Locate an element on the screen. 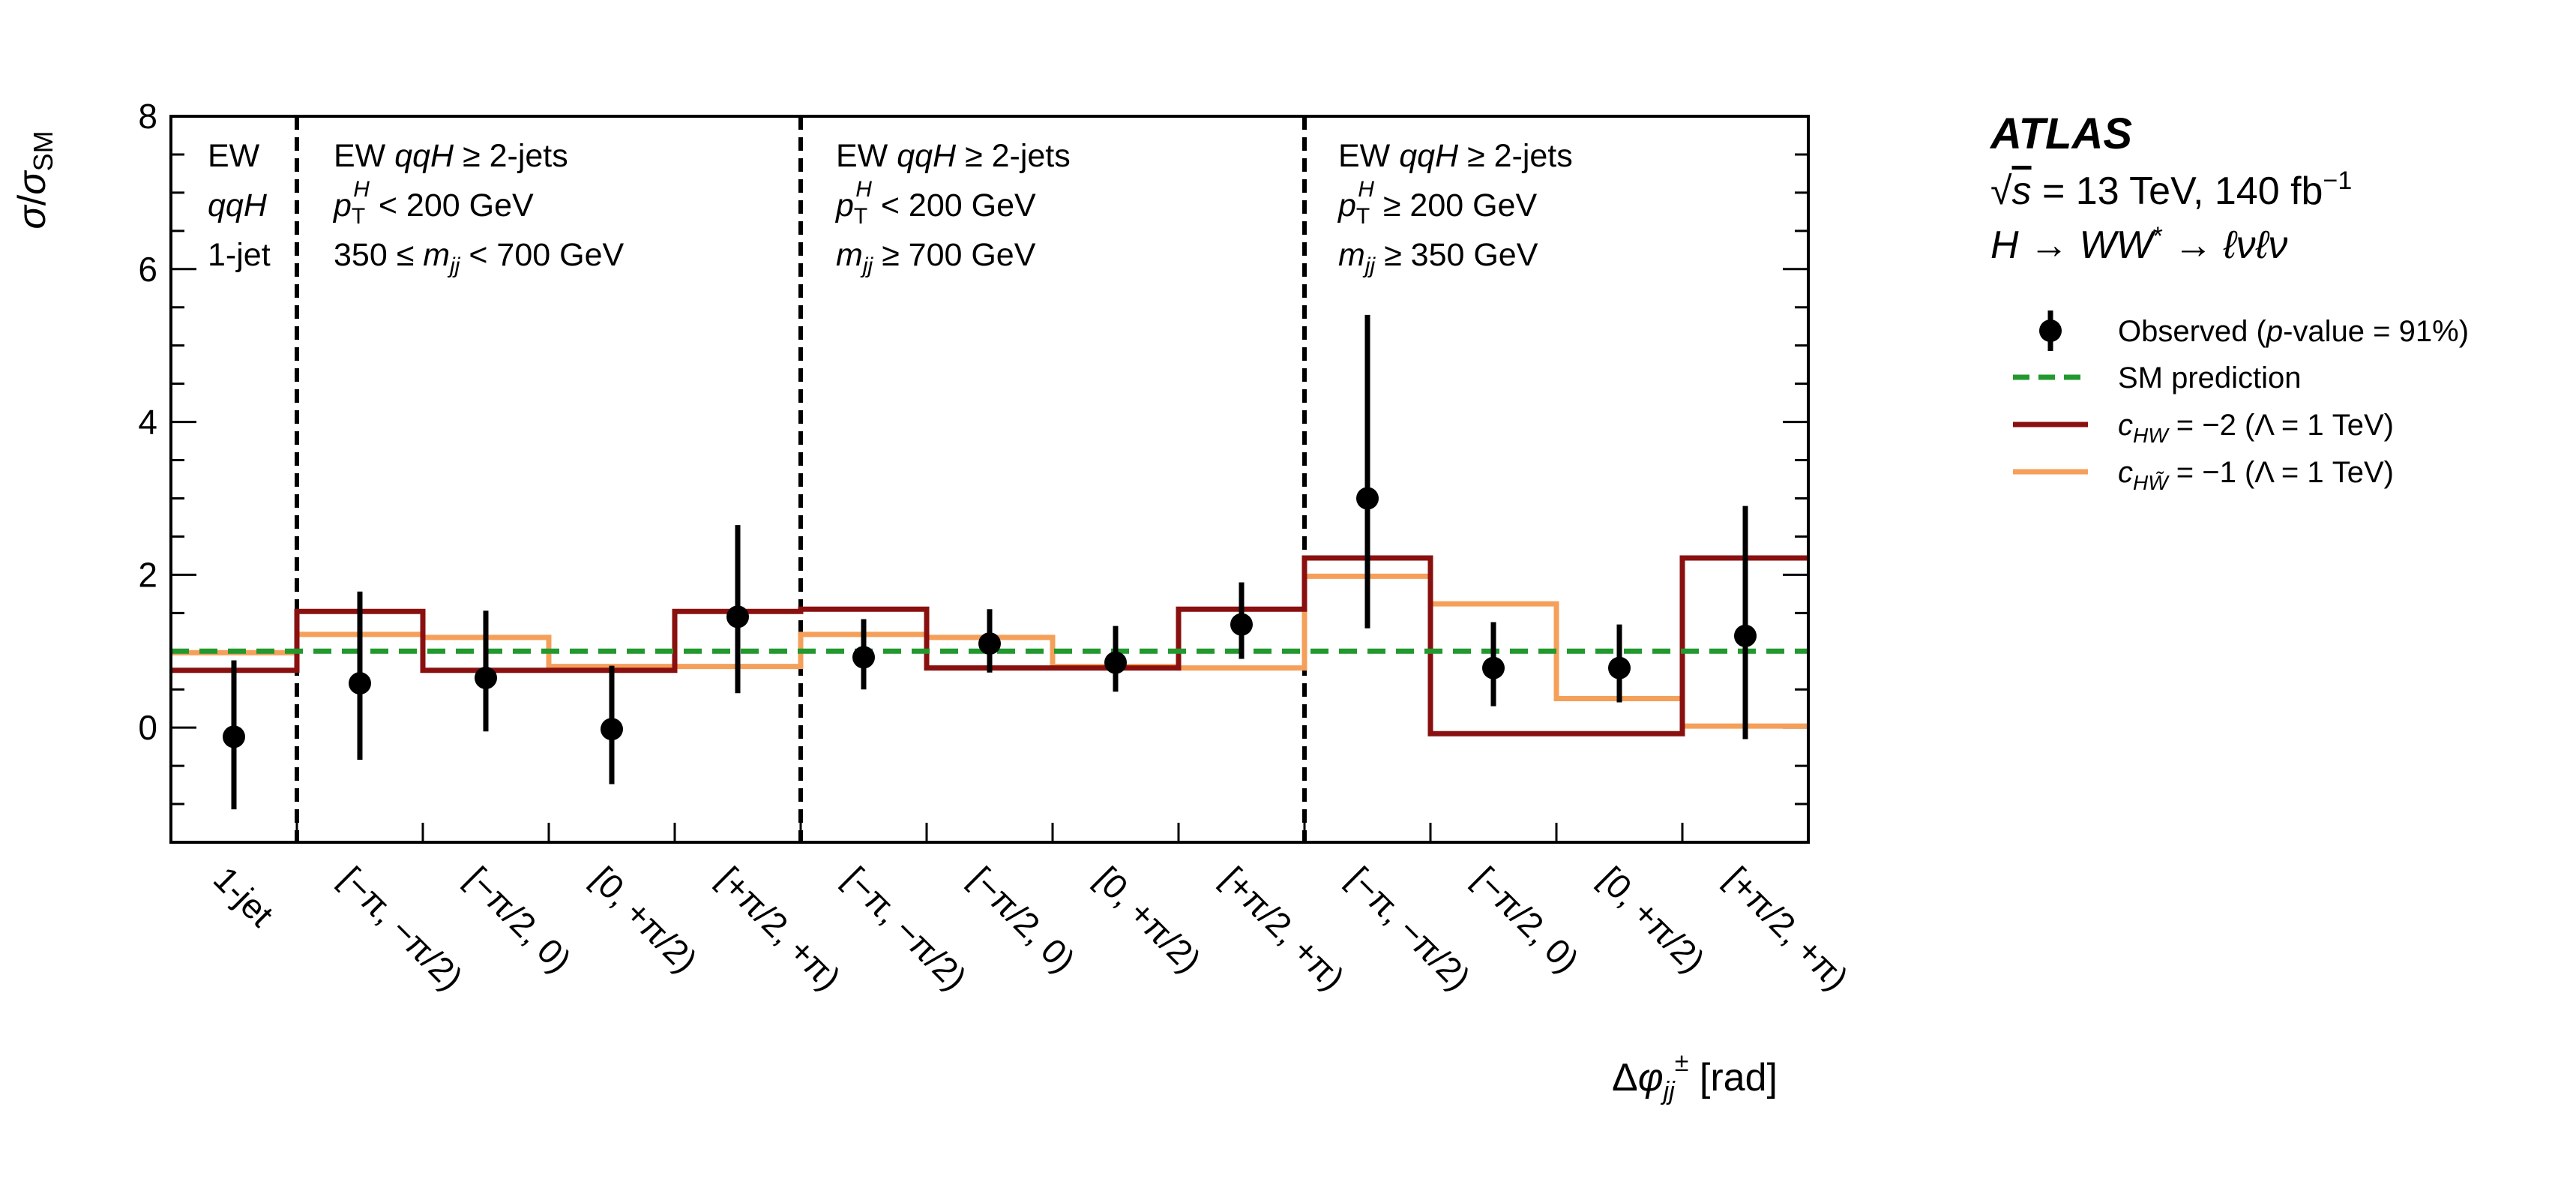 This screenshot has width=2576, height=1200. svg-text: mjj ≥ 350 GeV is located at coordinates (1438, 257).